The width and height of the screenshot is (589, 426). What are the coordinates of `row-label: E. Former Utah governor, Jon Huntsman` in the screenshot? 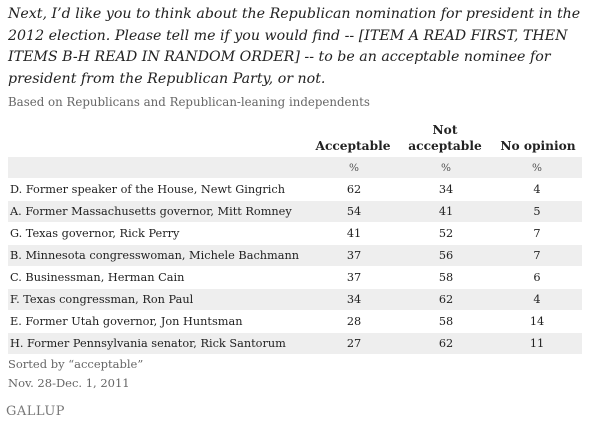 It's located at (158, 321).